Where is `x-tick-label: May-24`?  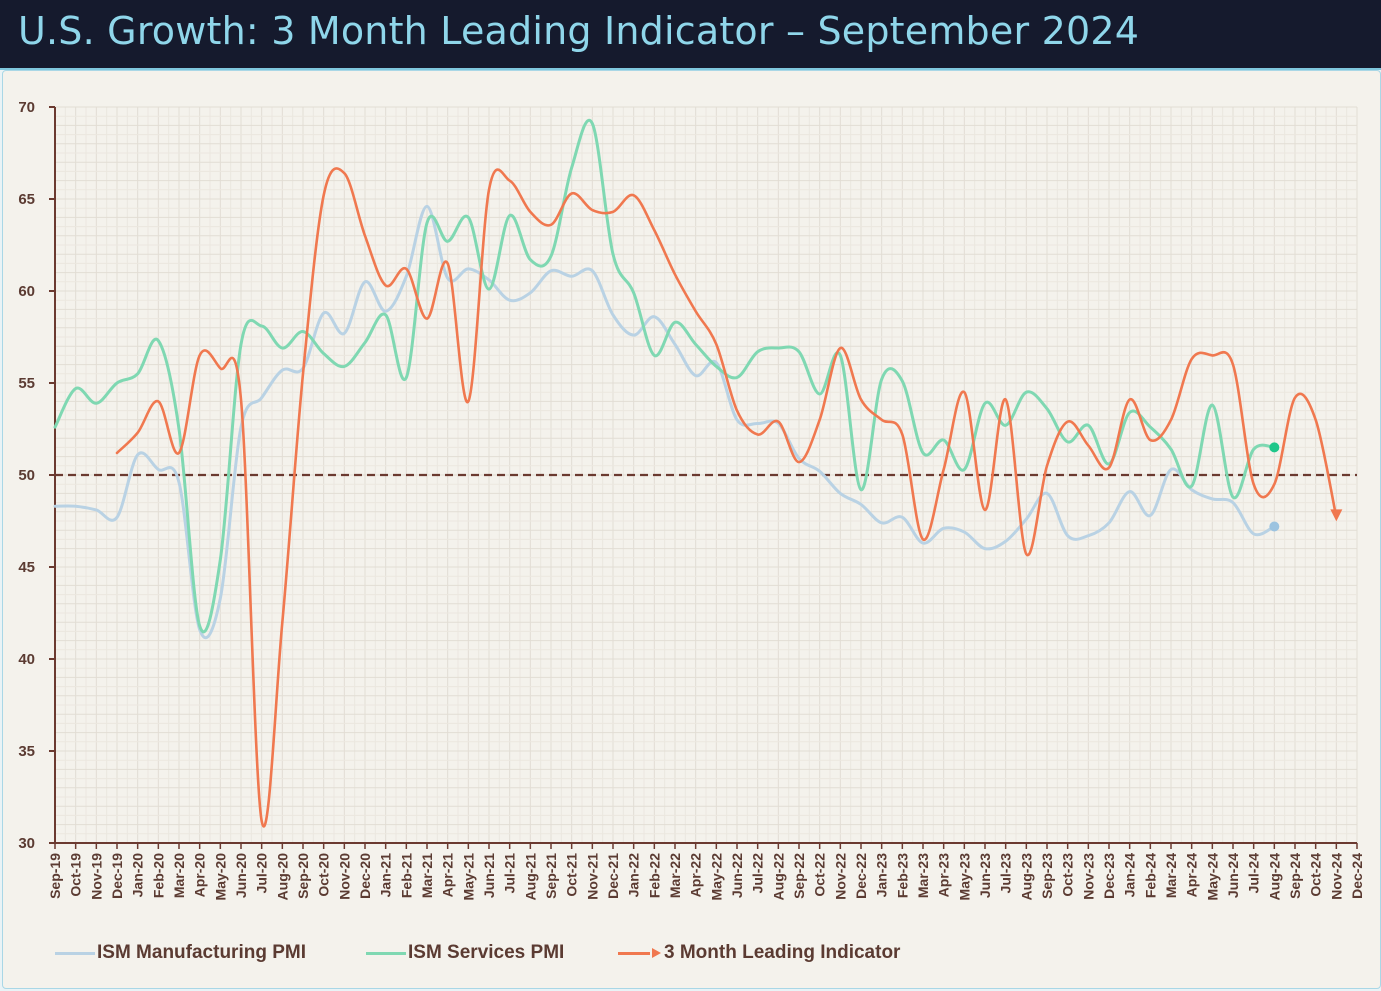 x-tick-label: May-24 is located at coordinates (1212, 877).